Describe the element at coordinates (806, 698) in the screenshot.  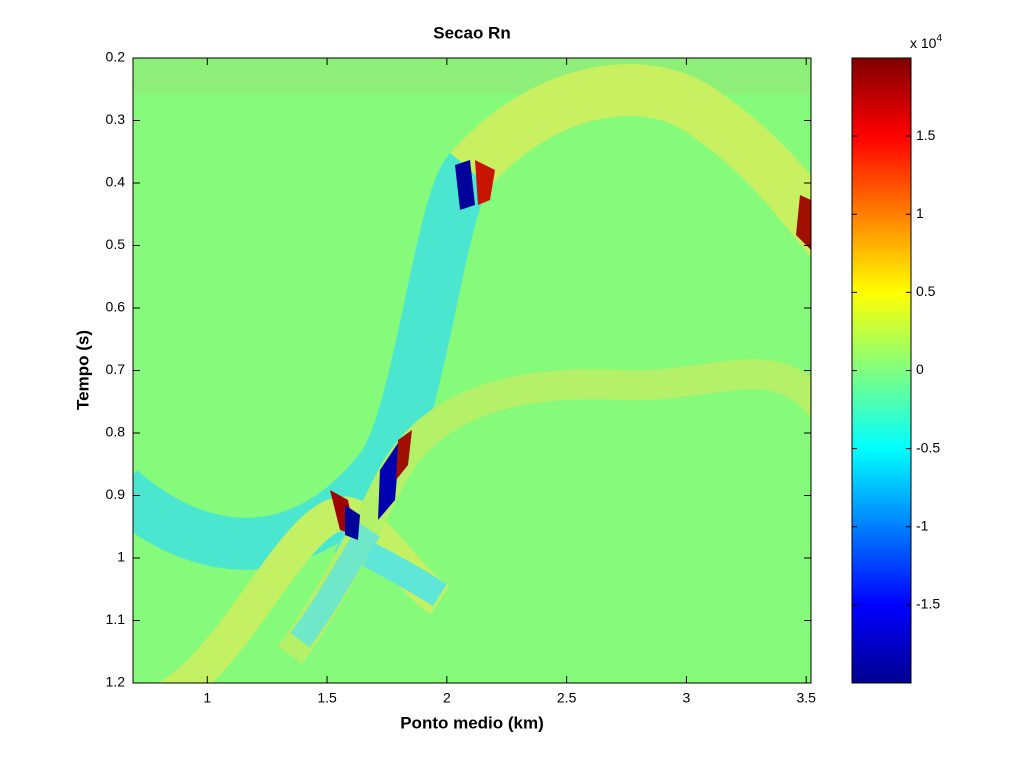
I see `x-tick-label: 3.5` at that location.